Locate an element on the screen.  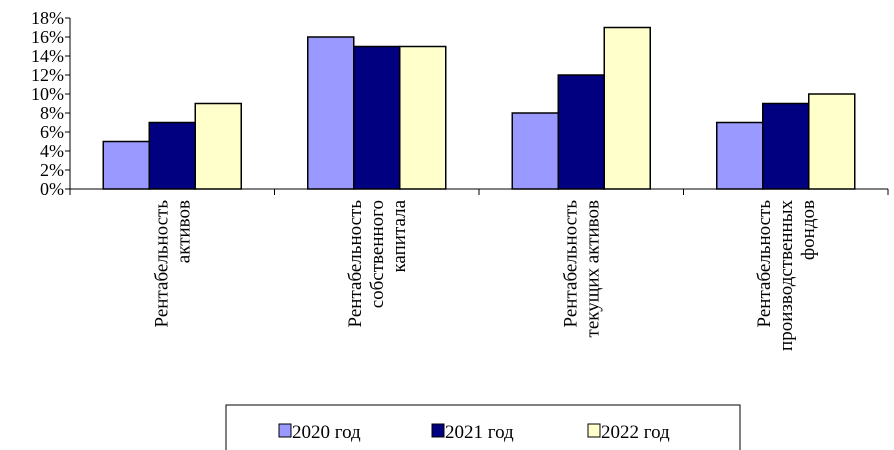
y-tick-label: 6% is located at coordinates (52, 132).